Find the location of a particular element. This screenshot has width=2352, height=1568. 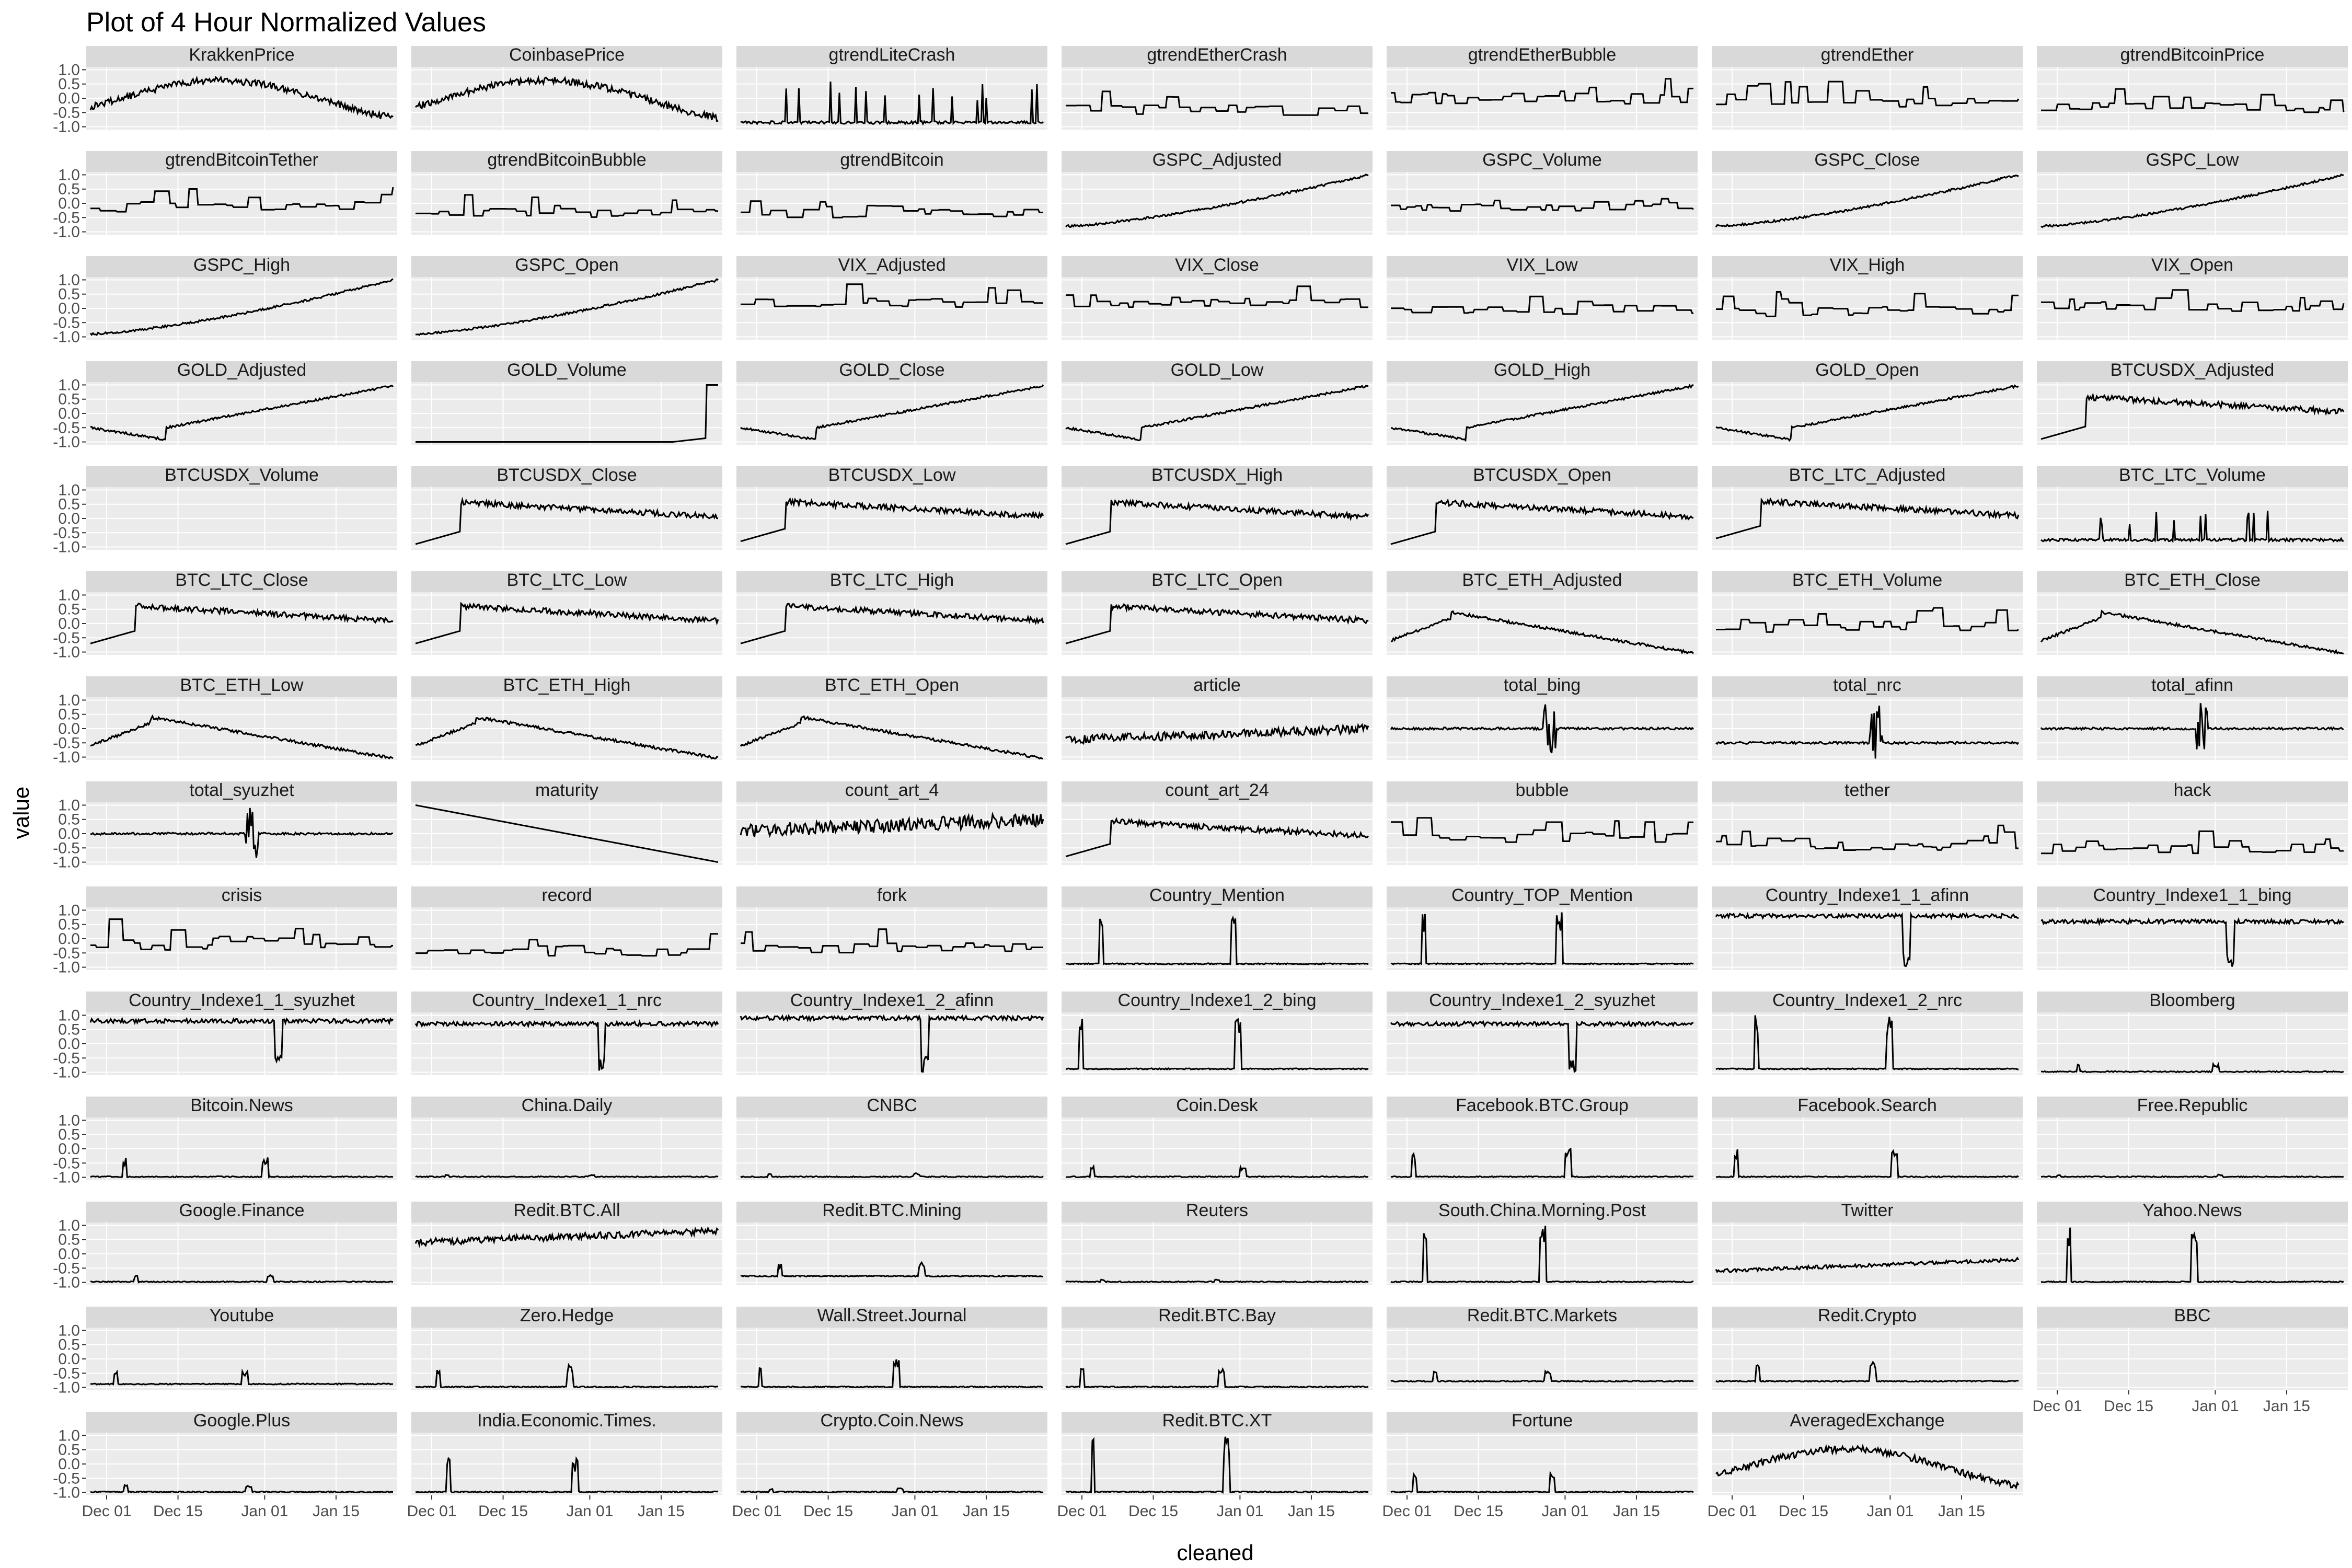

facet-VIX_Low: VIX_Low is located at coordinates (1542, 297).